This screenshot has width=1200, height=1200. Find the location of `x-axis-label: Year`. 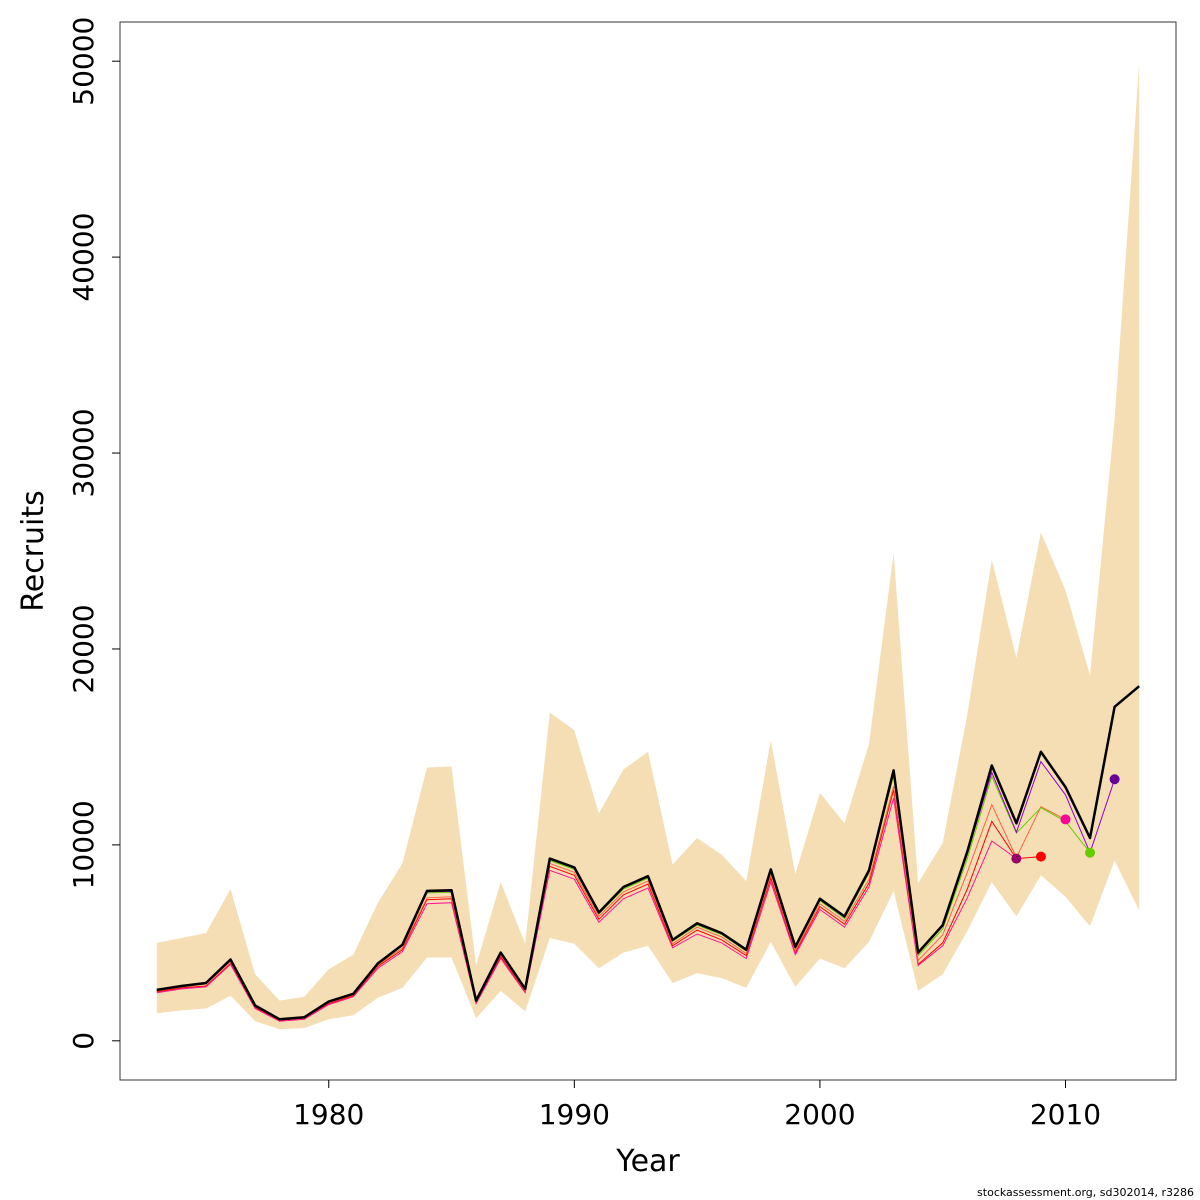

x-axis-label: Year is located at coordinates (647, 1161).